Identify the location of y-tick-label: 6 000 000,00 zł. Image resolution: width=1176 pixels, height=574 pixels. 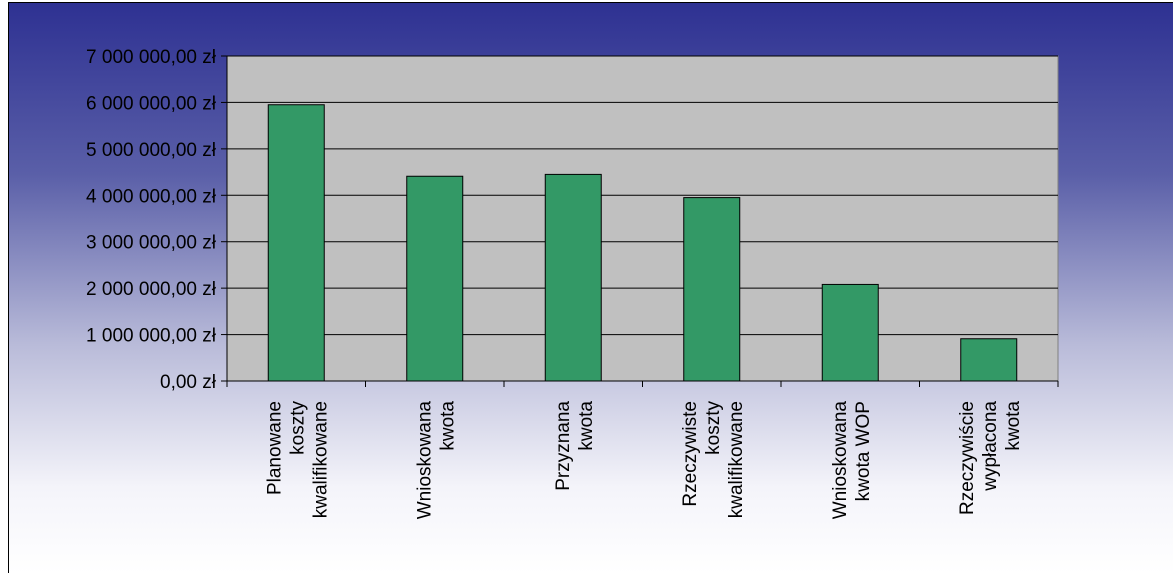
(151, 103).